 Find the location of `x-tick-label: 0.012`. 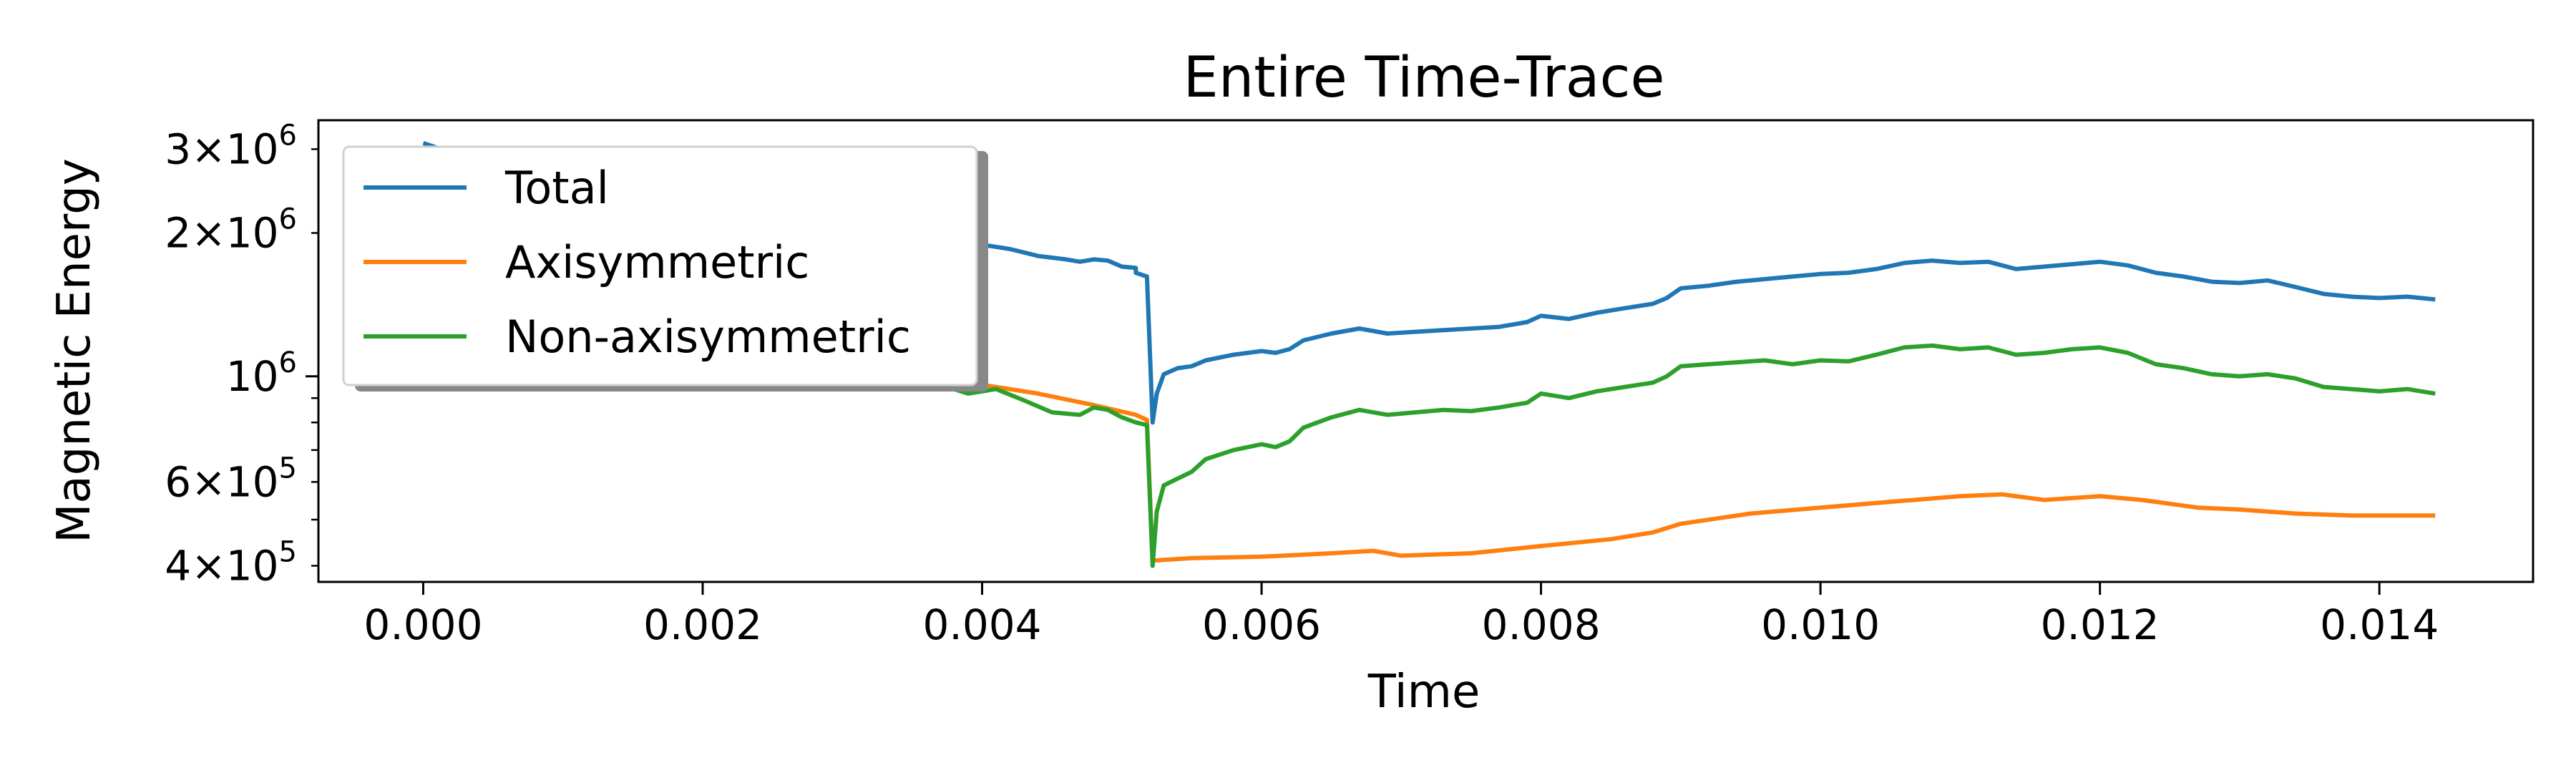

x-tick-label: 0.012 is located at coordinates (2100, 625).